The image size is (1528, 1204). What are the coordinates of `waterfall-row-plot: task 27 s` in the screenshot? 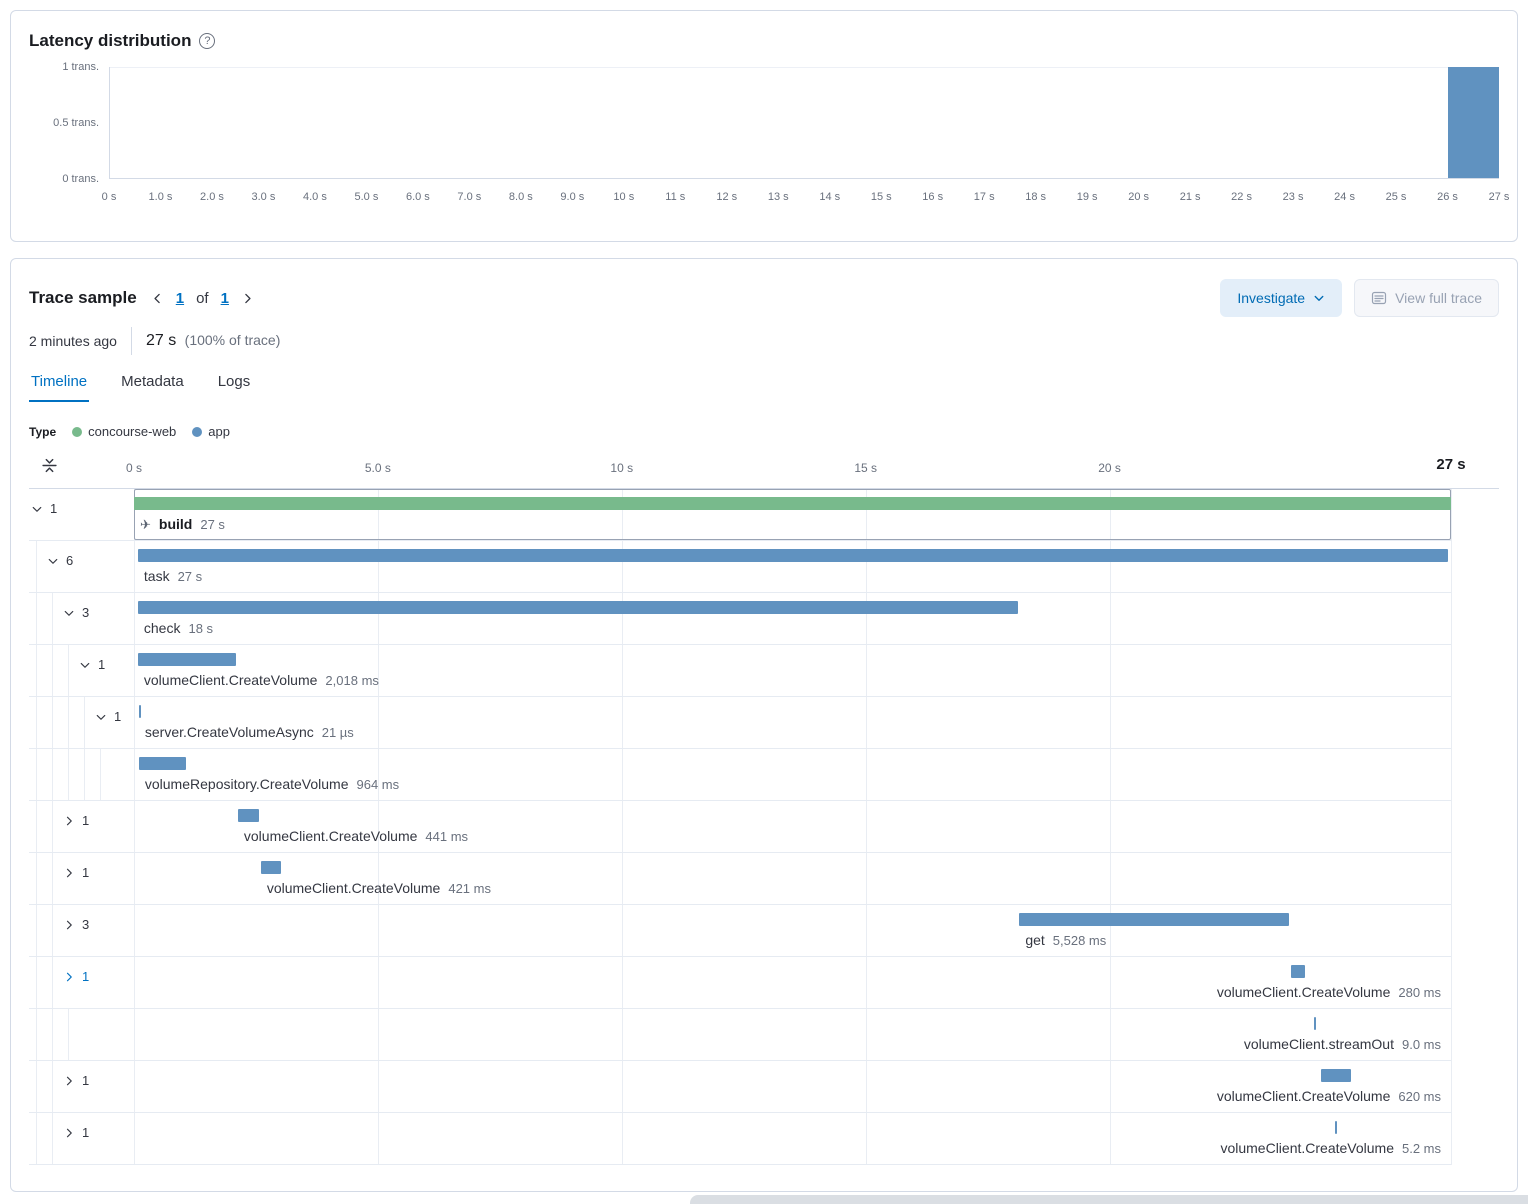 It's located at (792, 566).